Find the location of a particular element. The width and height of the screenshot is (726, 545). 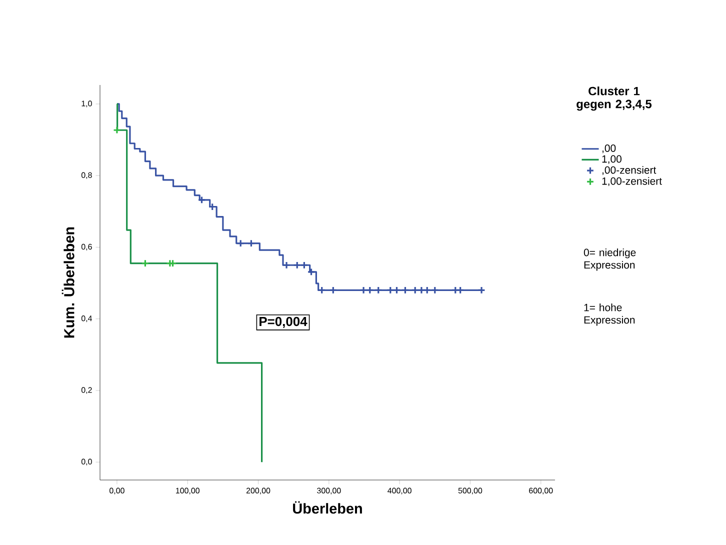

legend-label: 1,00 is located at coordinates (612, 159).